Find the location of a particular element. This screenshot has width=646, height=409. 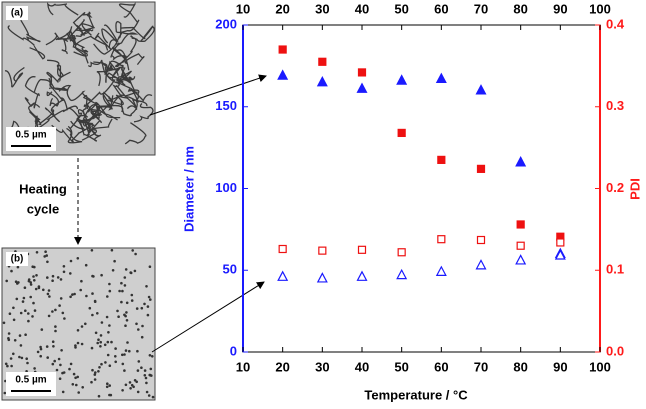

x-tick-label: 30 is located at coordinates (322, 366).